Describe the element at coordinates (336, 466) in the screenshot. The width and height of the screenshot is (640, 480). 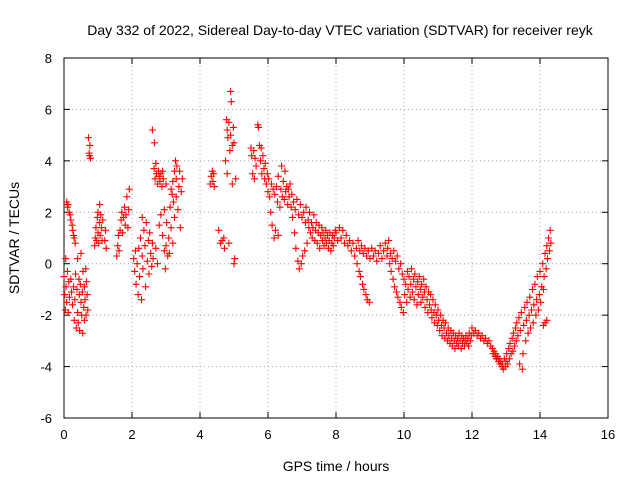
I see `x-axis-label: GPS time / hours` at that location.